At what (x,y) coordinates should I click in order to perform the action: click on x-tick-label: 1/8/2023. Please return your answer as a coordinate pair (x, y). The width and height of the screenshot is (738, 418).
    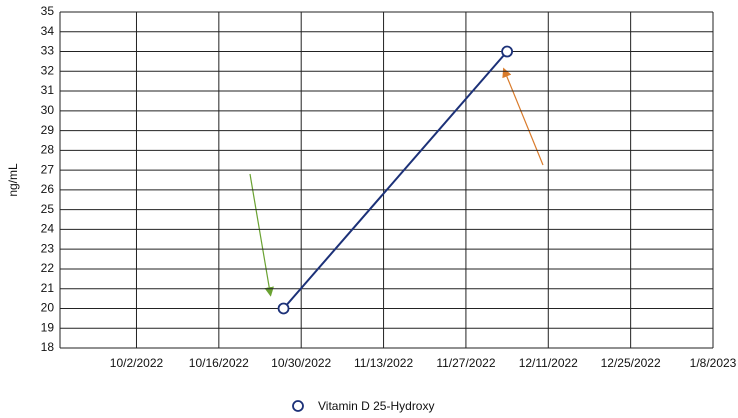
    Looking at the image, I should click on (713, 363).